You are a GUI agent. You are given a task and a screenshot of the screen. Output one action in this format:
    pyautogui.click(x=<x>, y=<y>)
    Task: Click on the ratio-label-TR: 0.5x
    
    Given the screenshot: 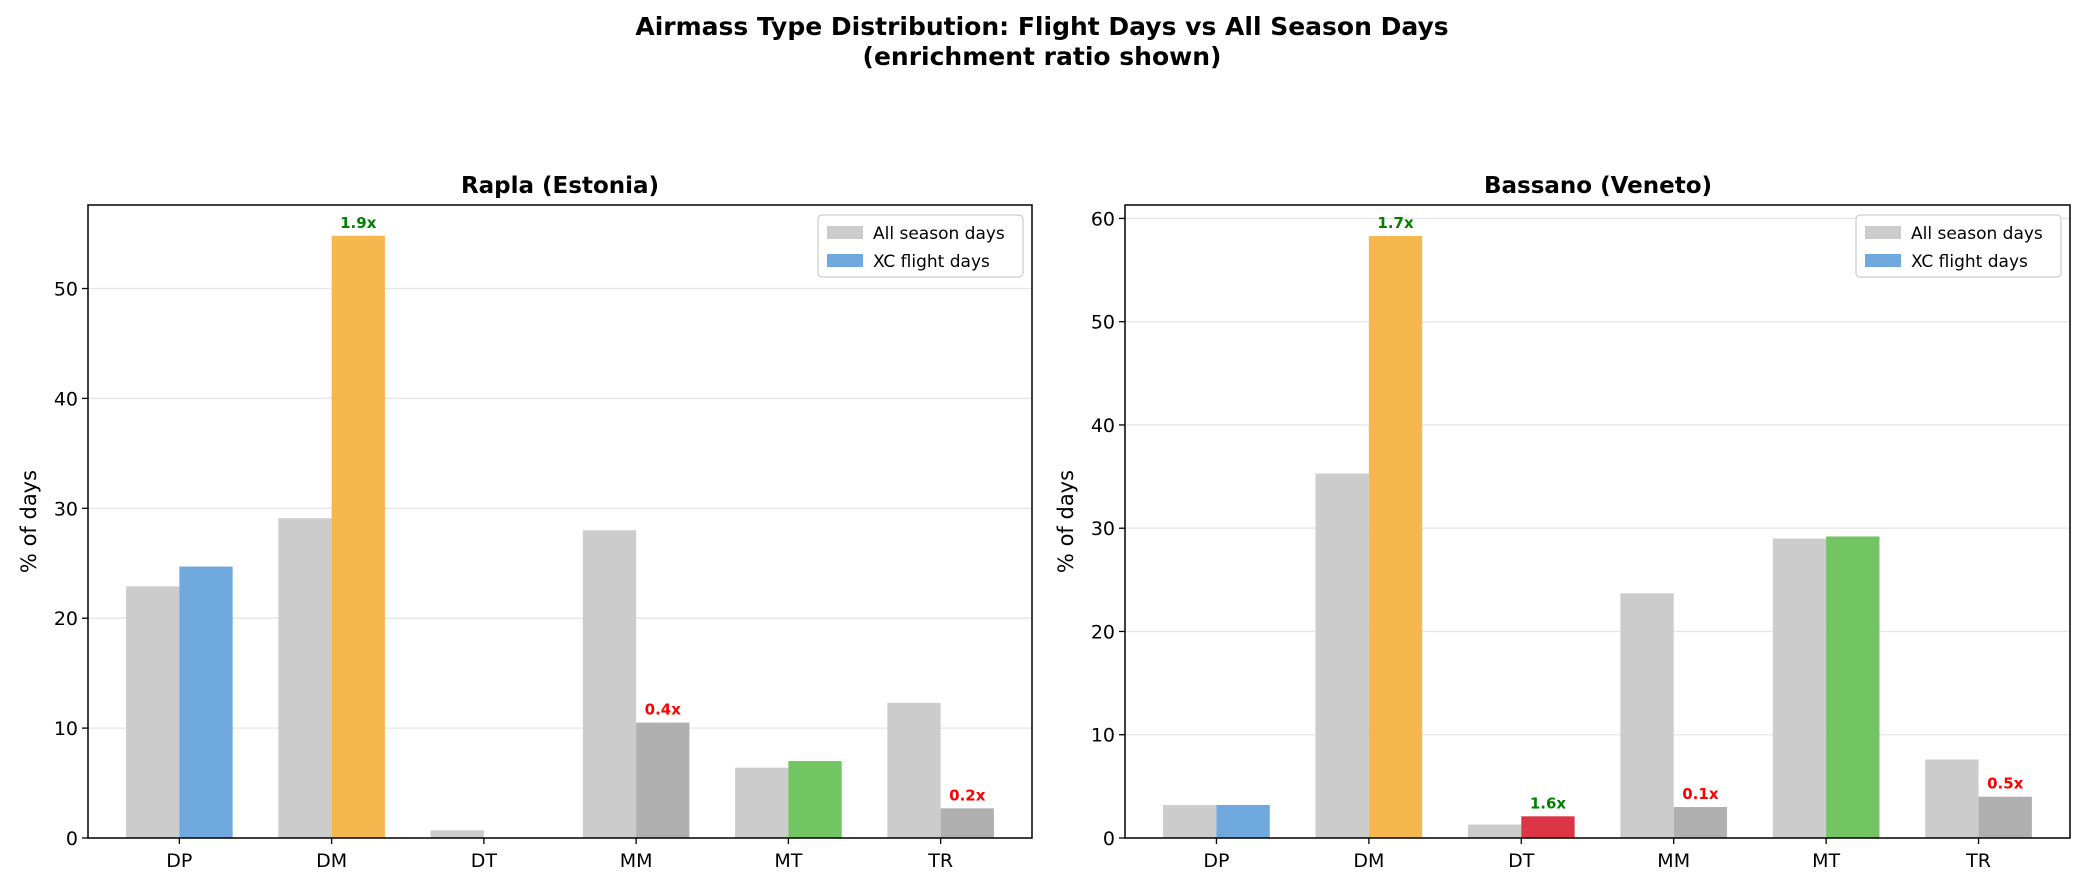 What is the action you would take?
    pyautogui.click(x=2005, y=784)
    